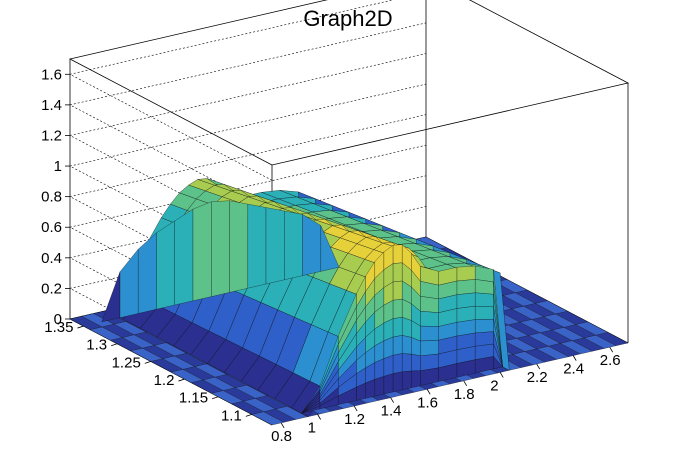 The height and width of the screenshot is (472, 696). What do you see at coordinates (51, 105) in the screenshot?
I see `z-tick-label: 1.4` at bounding box center [51, 105].